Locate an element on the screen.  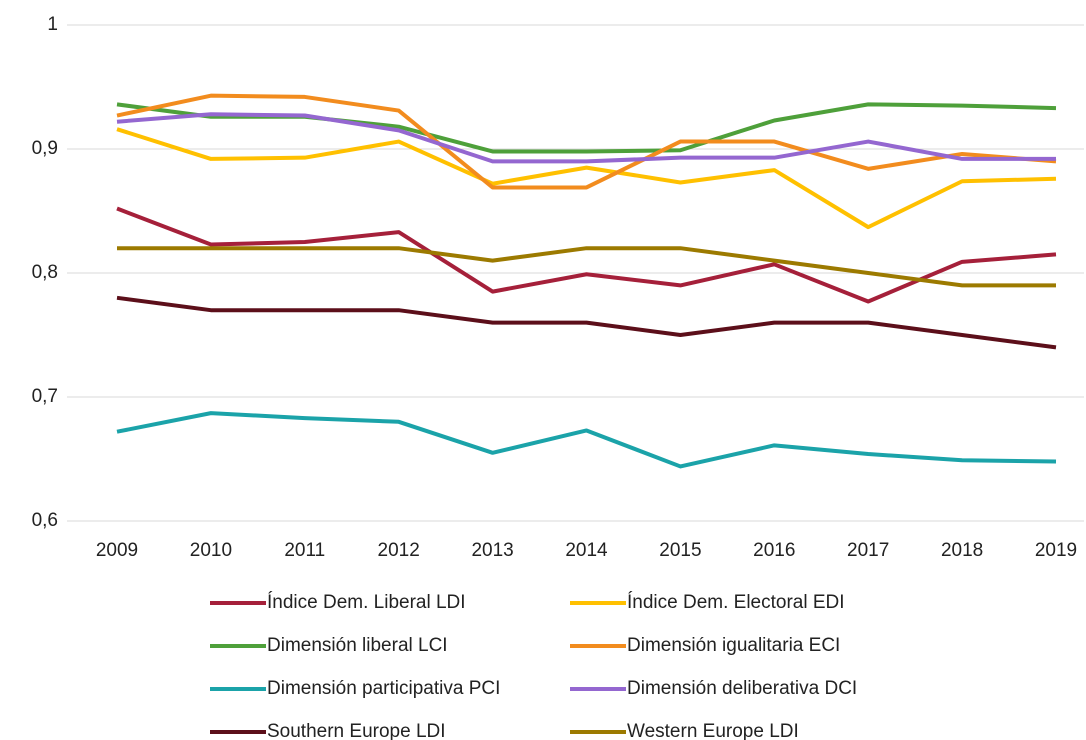
y-tick-label: 0,6 is located at coordinates (45, 520).